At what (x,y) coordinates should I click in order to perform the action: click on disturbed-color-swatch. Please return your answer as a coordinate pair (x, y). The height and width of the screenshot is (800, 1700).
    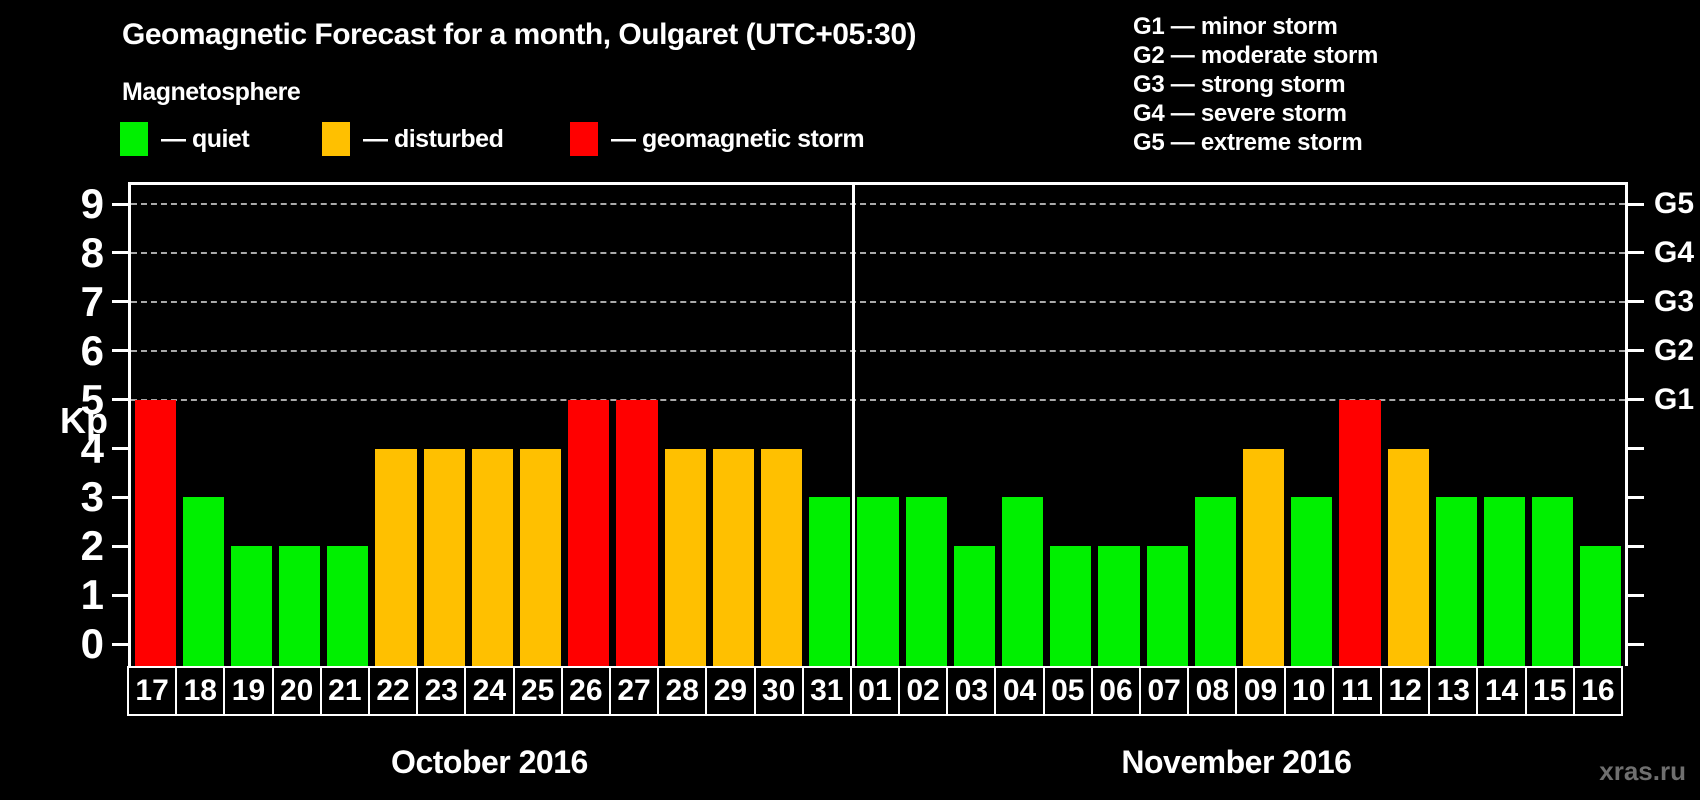
    Looking at the image, I should click on (336, 139).